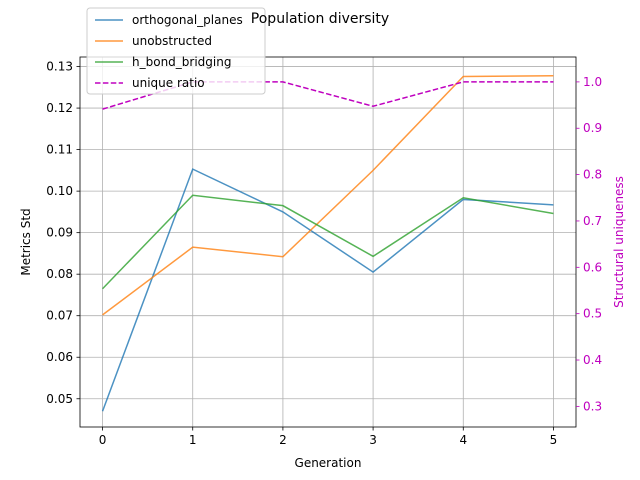  I want to click on y2-tick-label: 0.7, so click(592, 221).